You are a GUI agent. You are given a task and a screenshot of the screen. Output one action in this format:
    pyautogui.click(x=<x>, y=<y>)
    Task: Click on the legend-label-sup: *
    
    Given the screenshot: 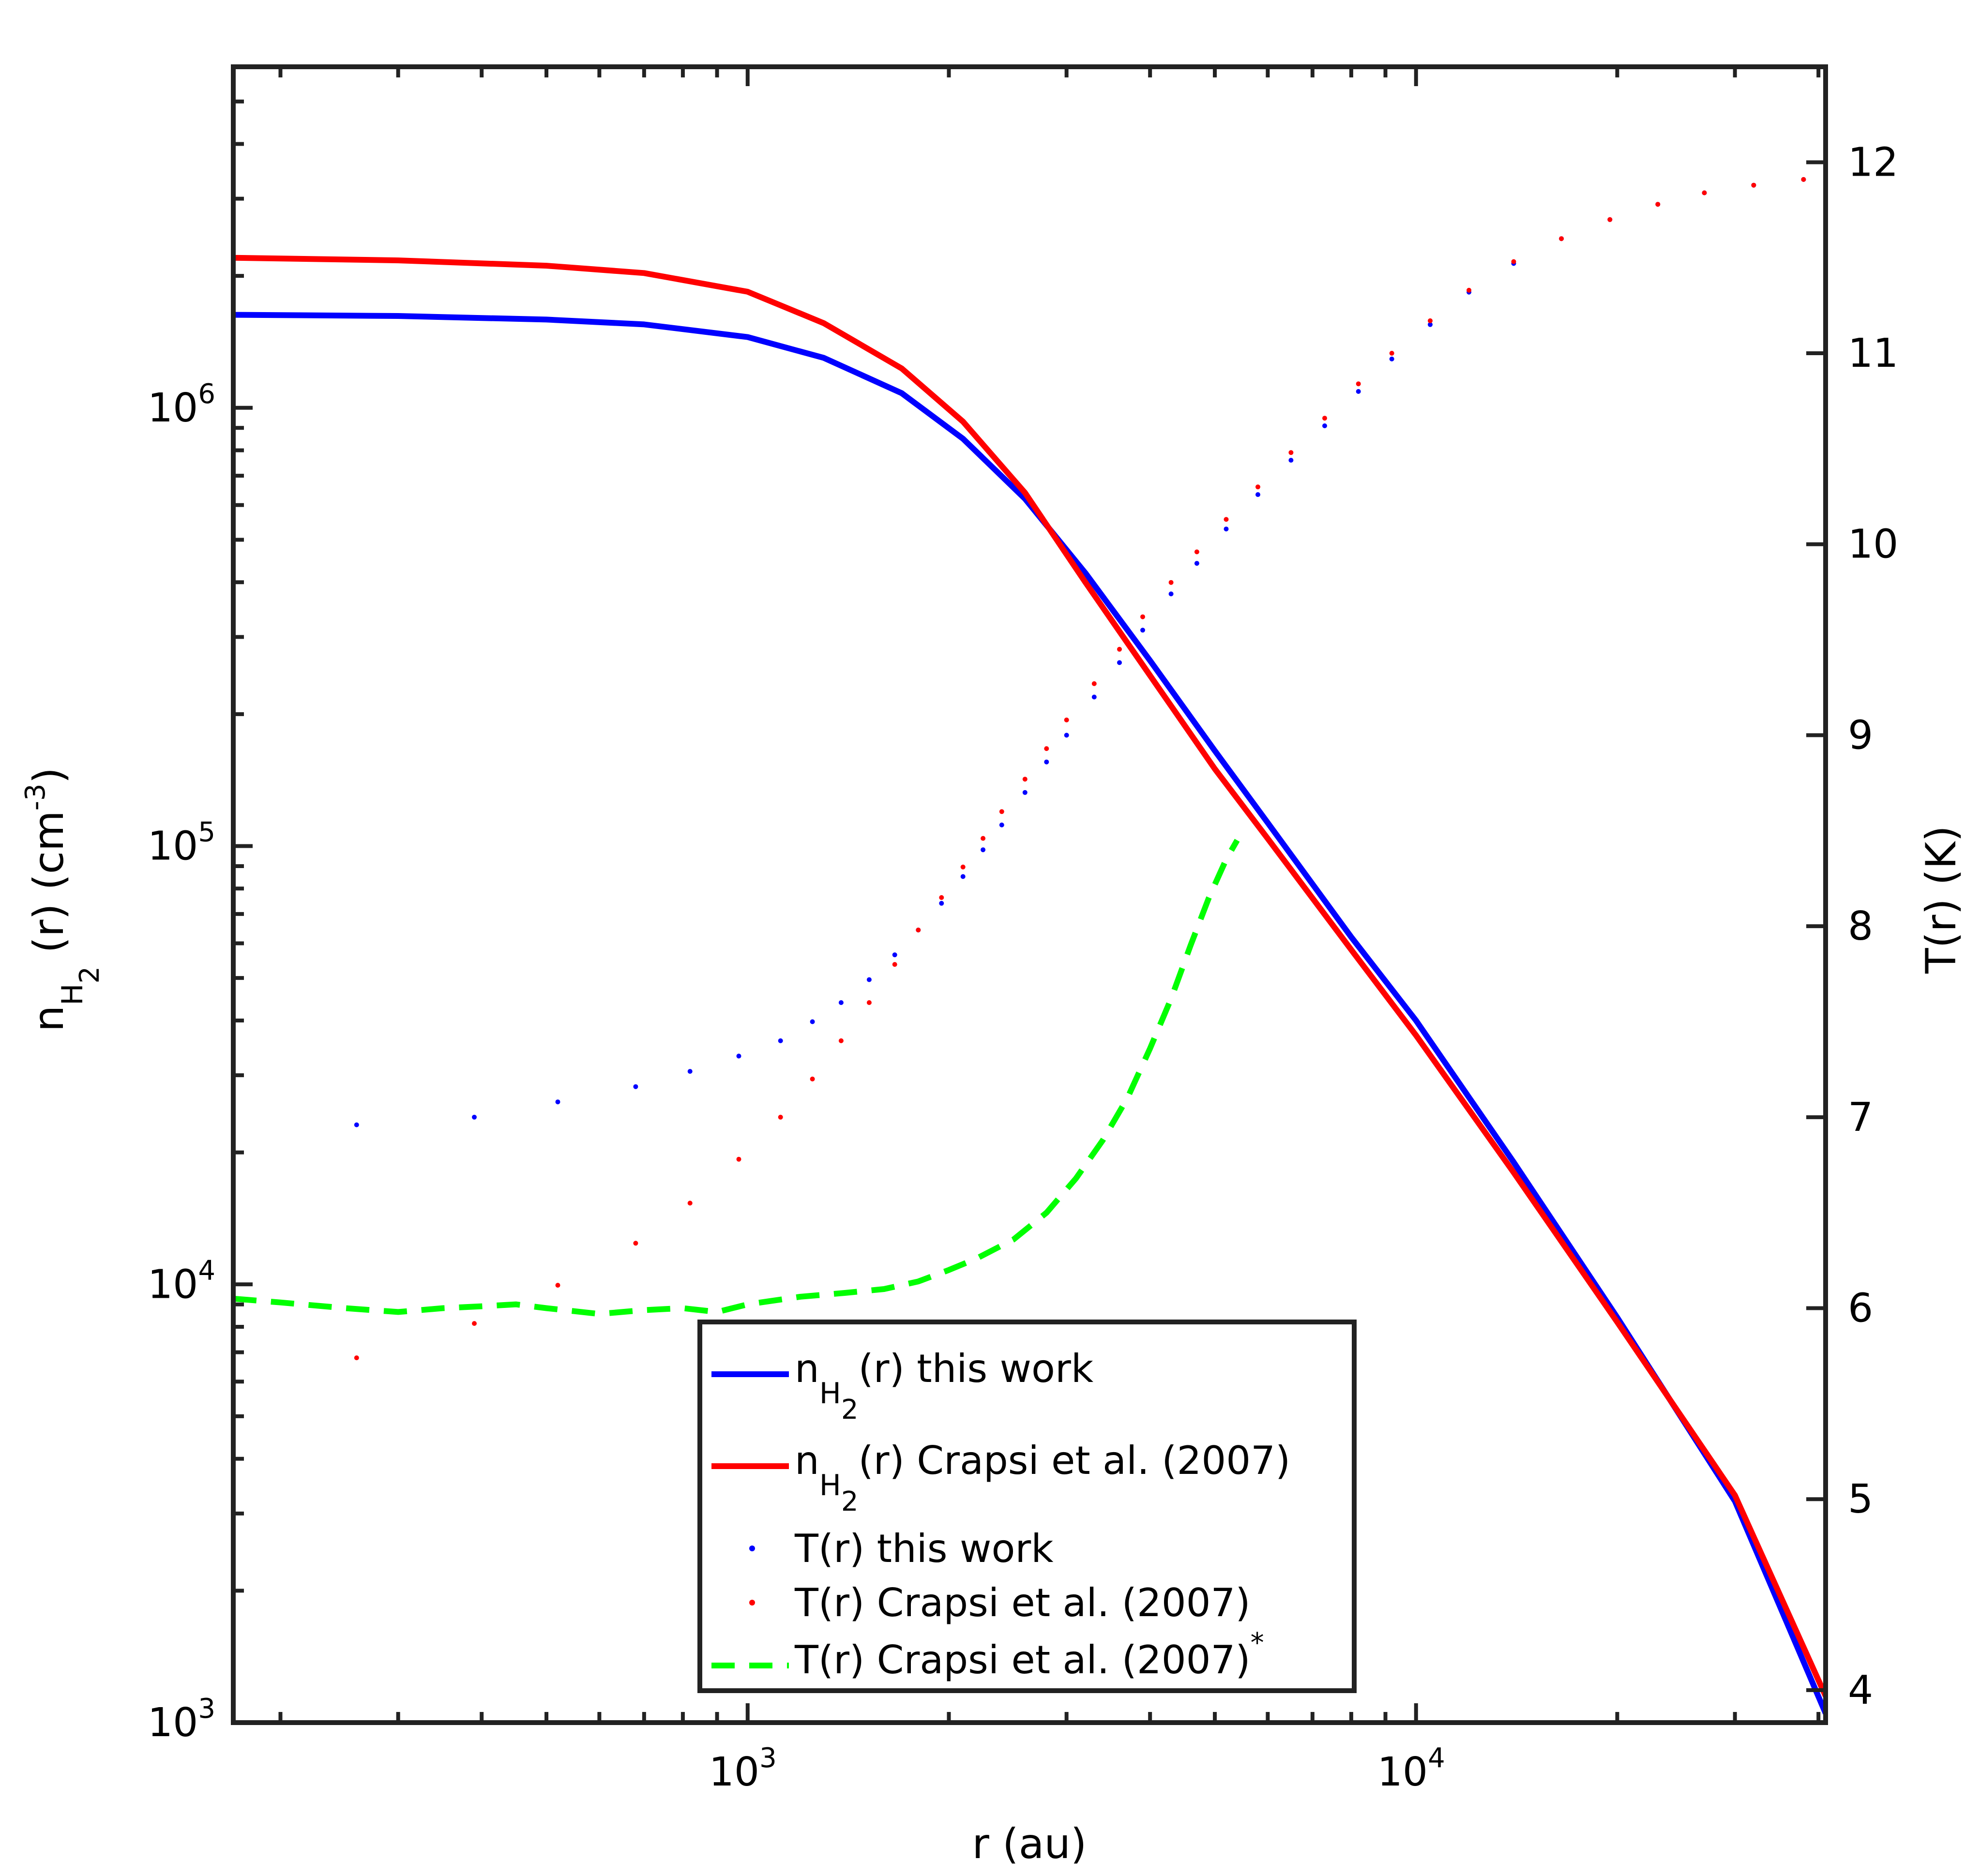 What is the action you would take?
    pyautogui.click(x=1257, y=1643)
    